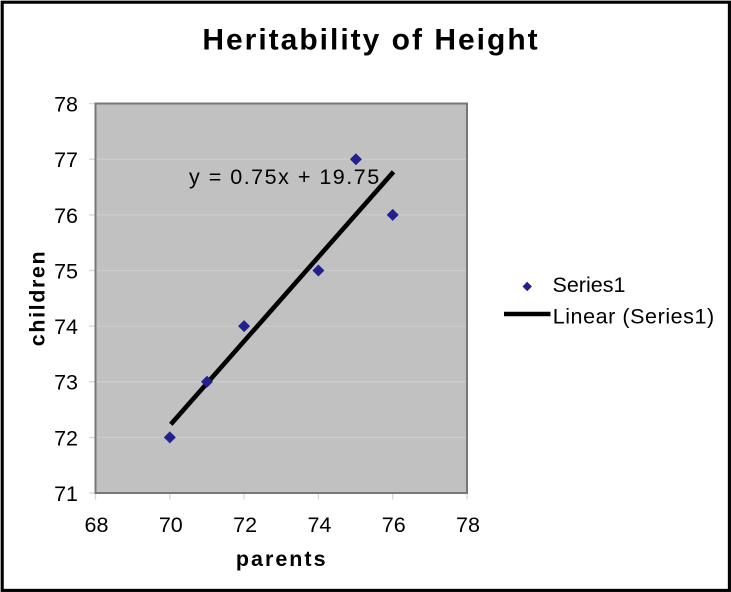 The image size is (731, 592). I want to click on svg-text: 68, so click(97, 525).